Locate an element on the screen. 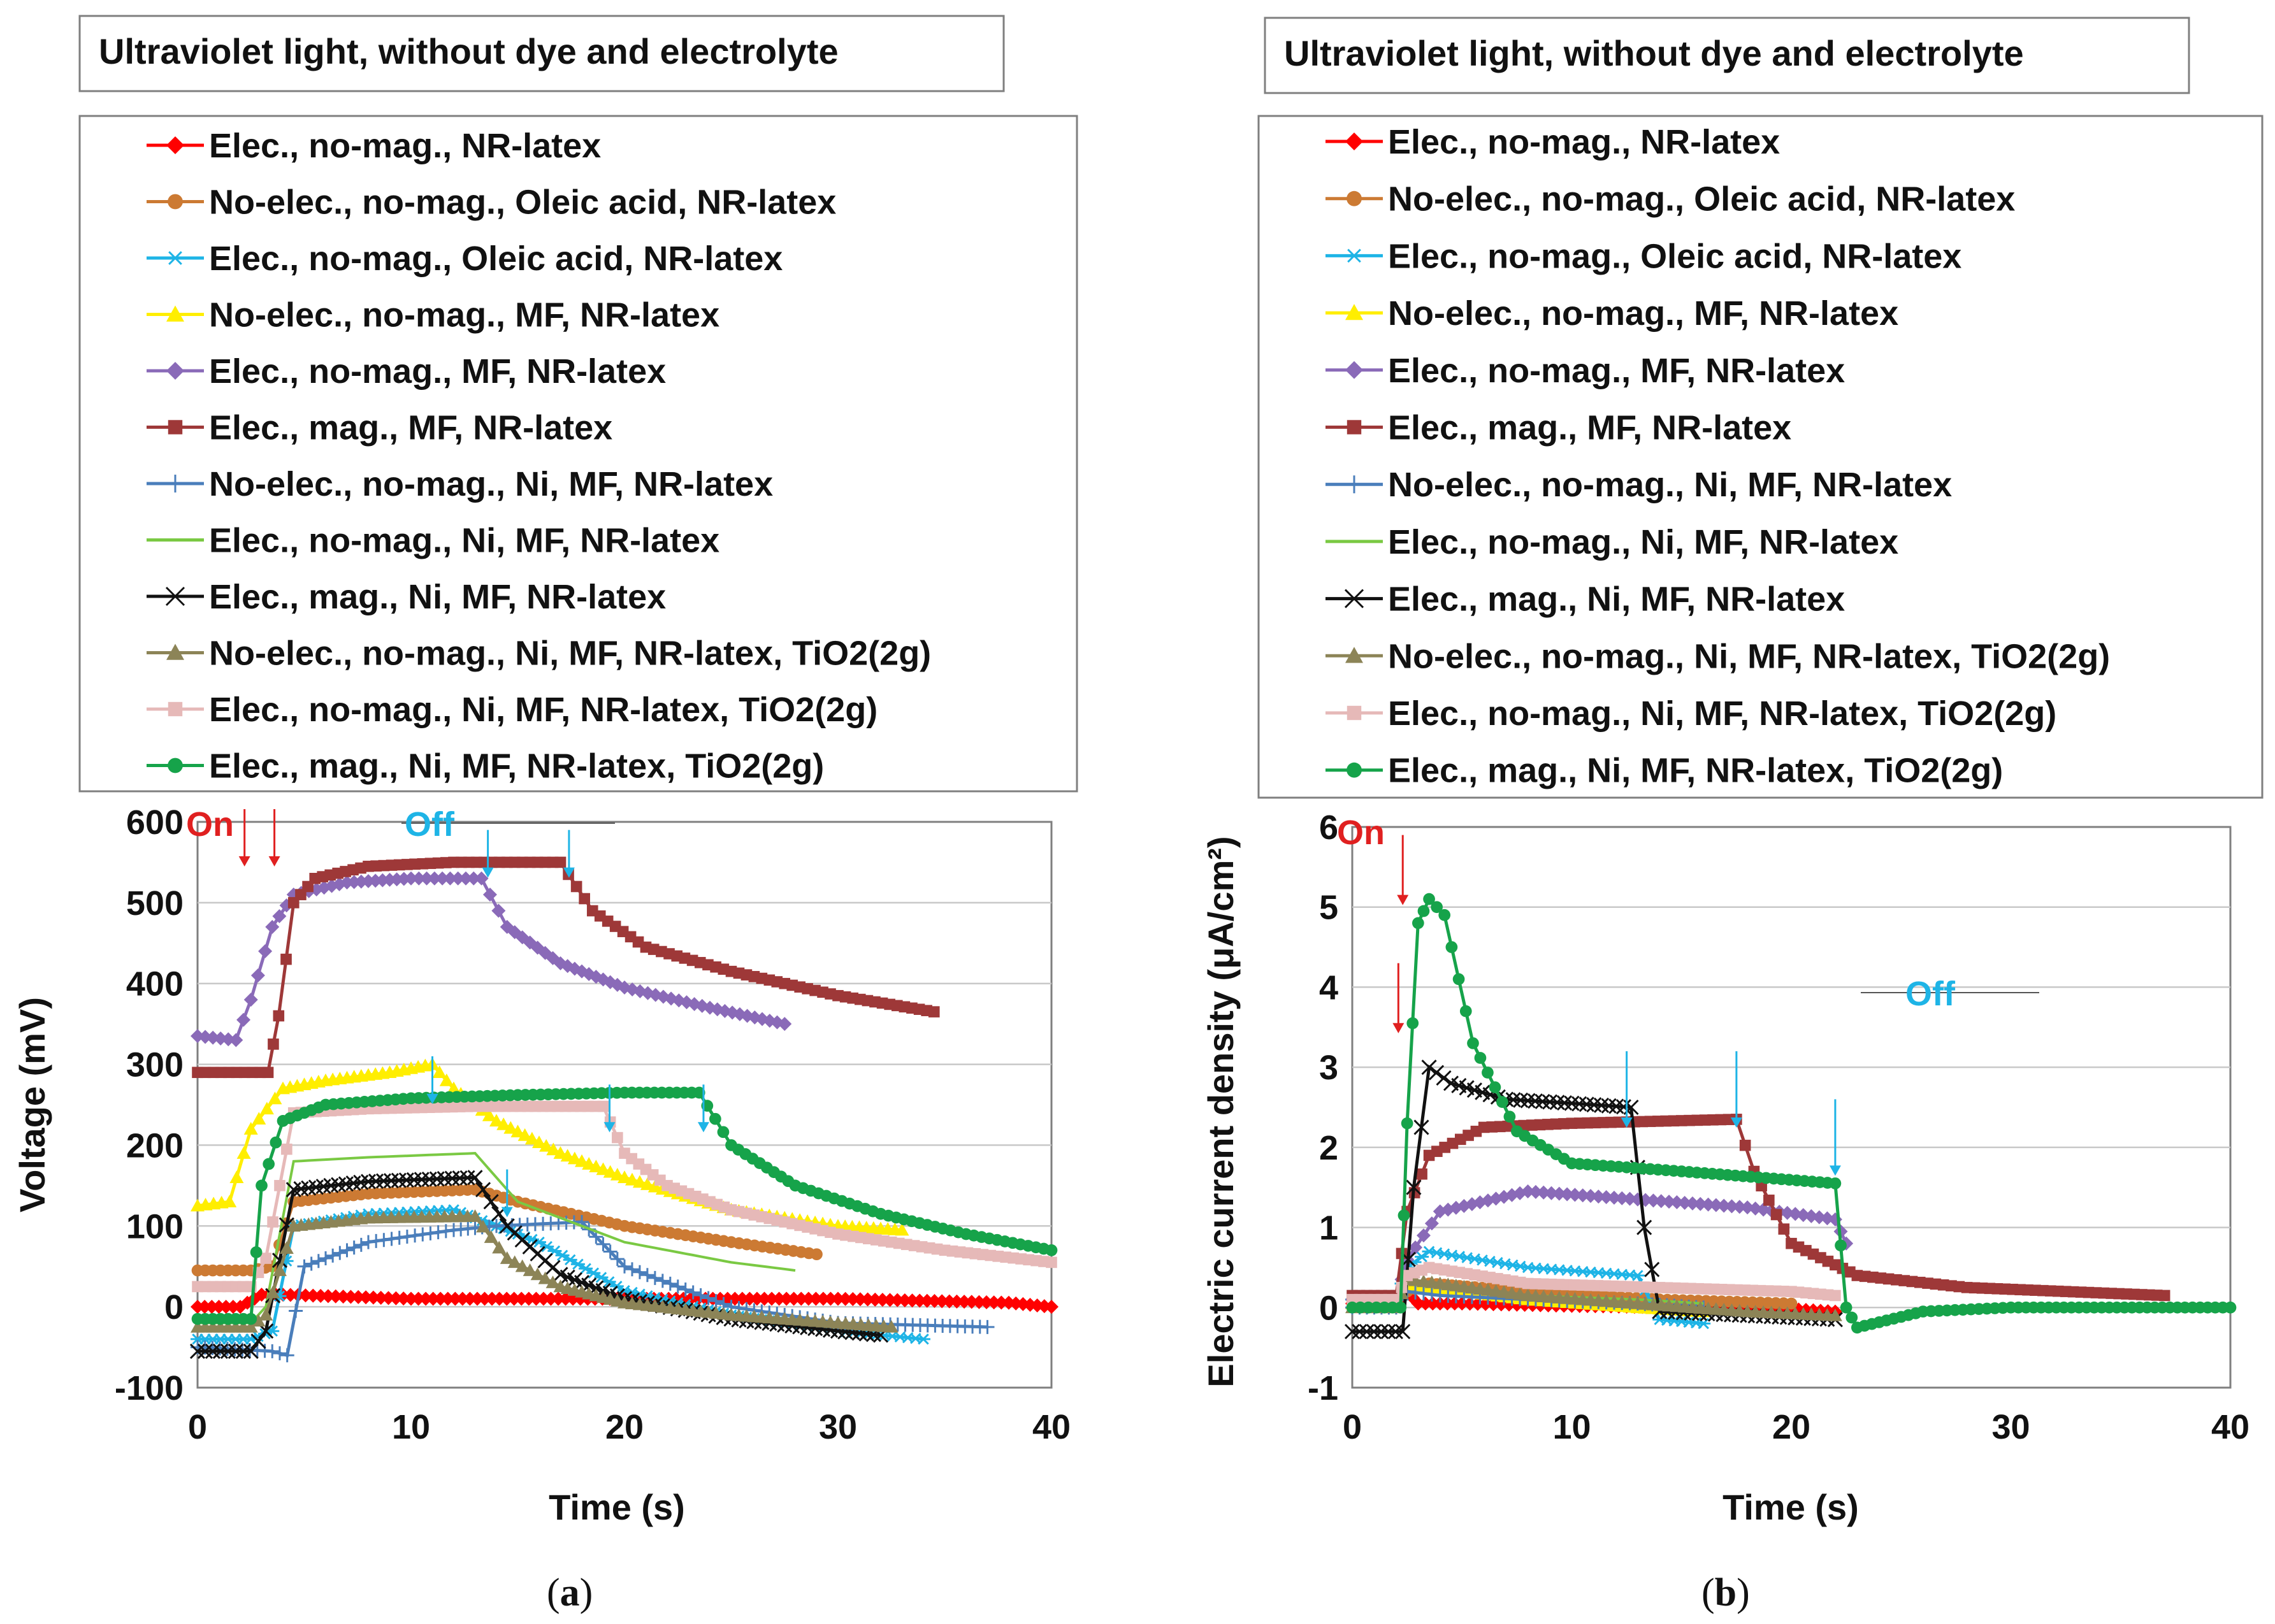  legend-label: Elec., mag., Ni, MF, NR-latex is located at coordinates (1616, 599).